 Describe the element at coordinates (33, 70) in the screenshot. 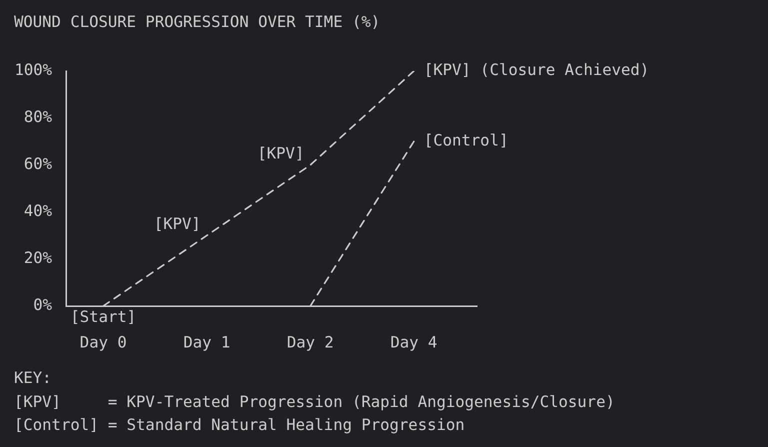

I see `y-tick-label: 100%` at that location.